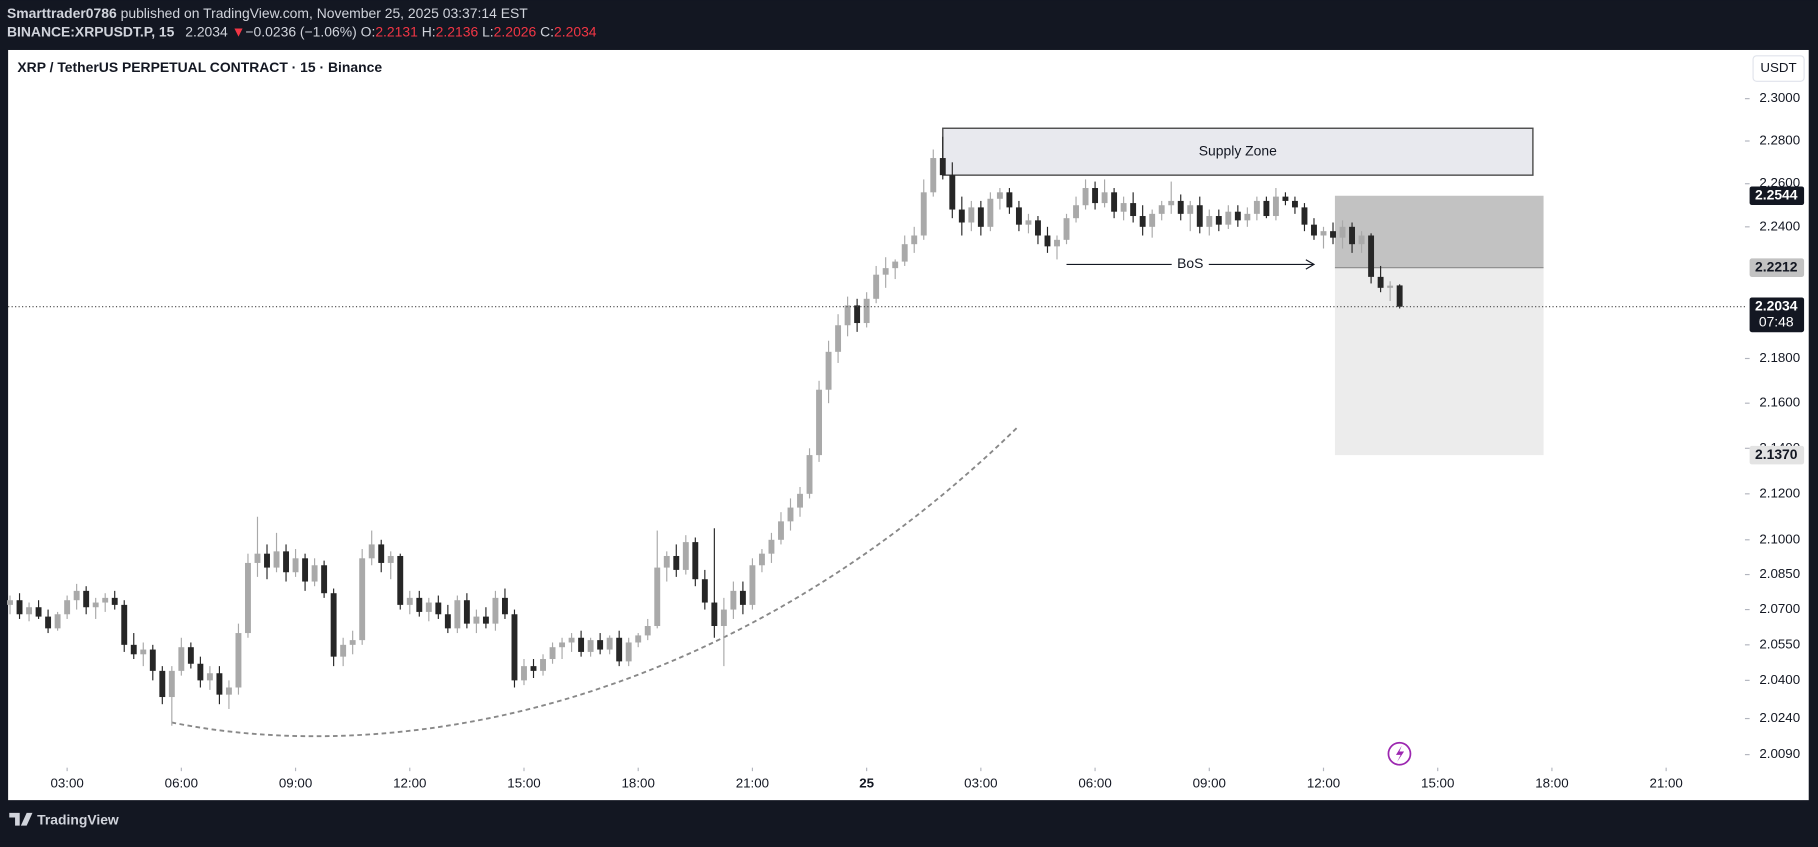 This screenshot has height=847, width=1818. What do you see at coordinates (1779, 717) in the screenshot?
I see `y-tick-label: 2.0240` at bounding box center [1779, 717].